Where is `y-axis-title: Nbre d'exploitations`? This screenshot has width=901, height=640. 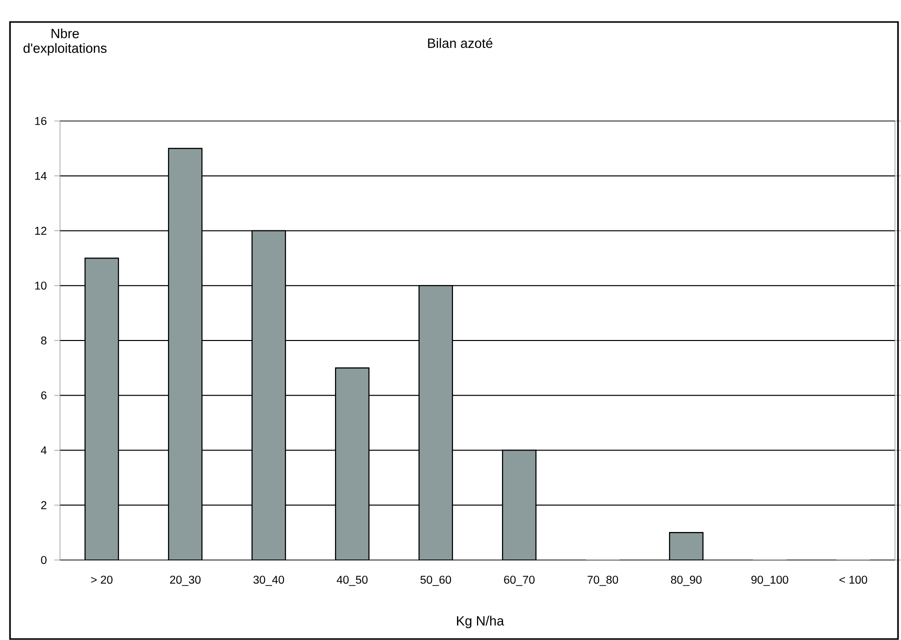
y-axis-title: Nbre d'exploitations is located at coordinates (65, 42).